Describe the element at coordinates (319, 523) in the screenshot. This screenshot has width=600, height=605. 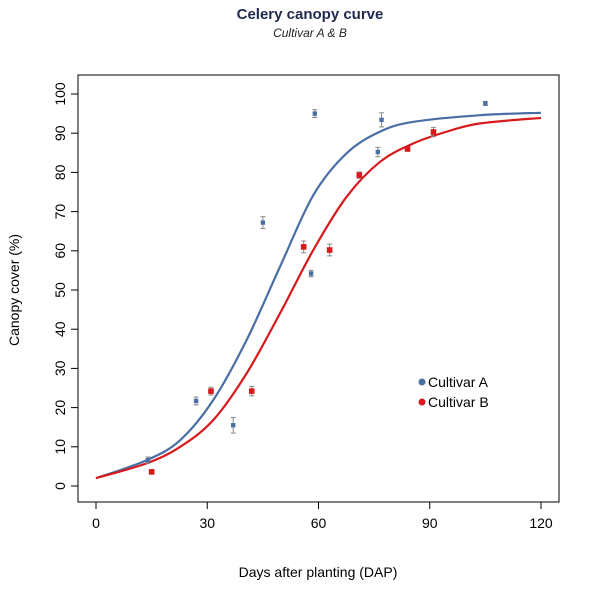
I see `x-tick-label: 60` at that location.